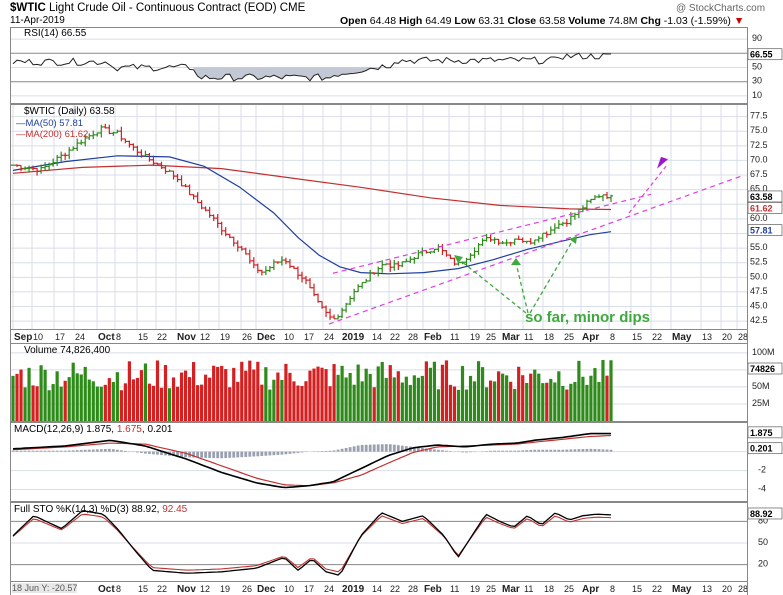 Image resolution: width=783 pixels, height=595 pixels. Describe the element at coordinates (144, 509) in the screenshot. I see `sto-k-value: 88.92` at that location.